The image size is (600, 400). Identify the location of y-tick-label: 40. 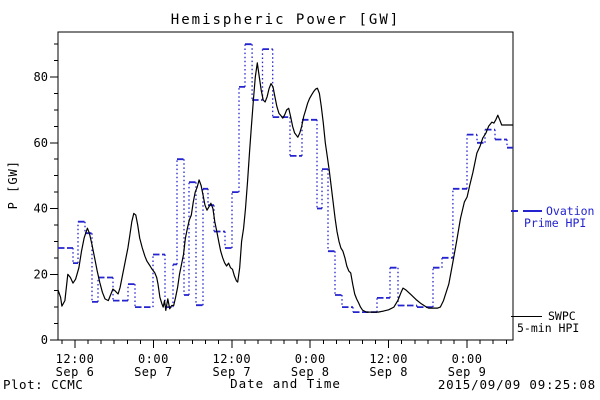
(41, 209).